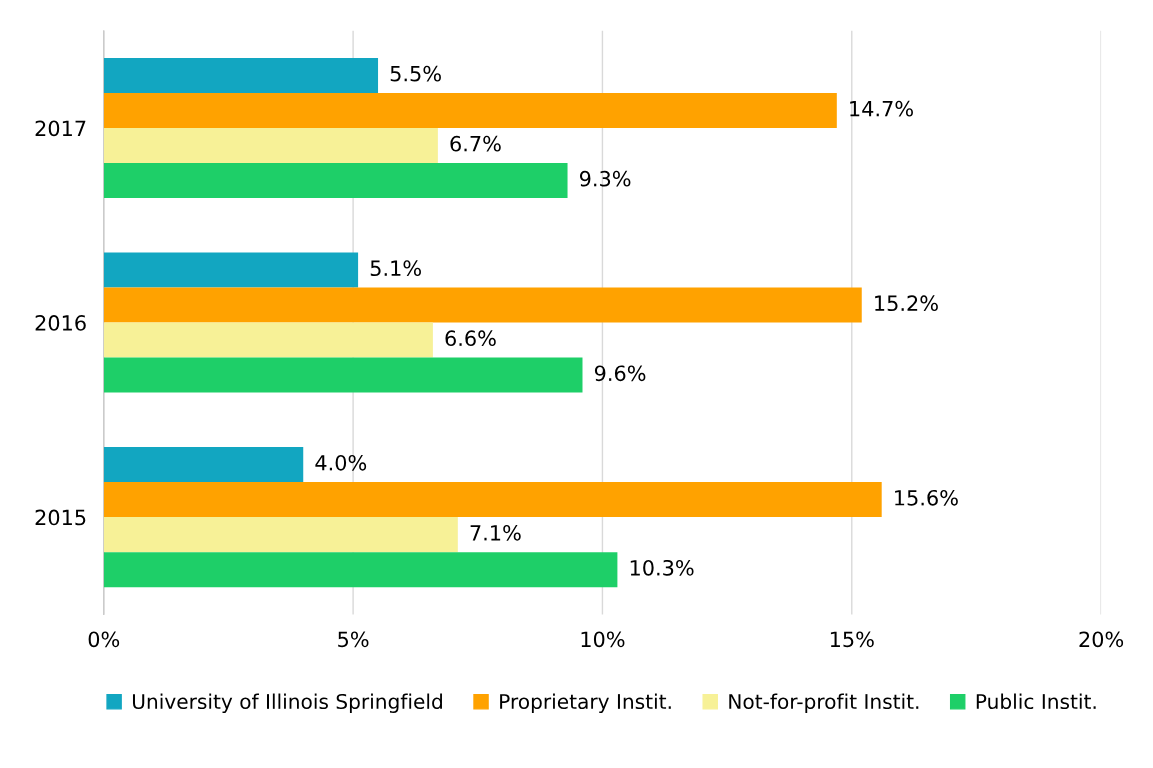  What do you see at coordinates (603, 639) in the screenshot?
I see `x-tick-label: 10%` at bounding box center [603, 639].